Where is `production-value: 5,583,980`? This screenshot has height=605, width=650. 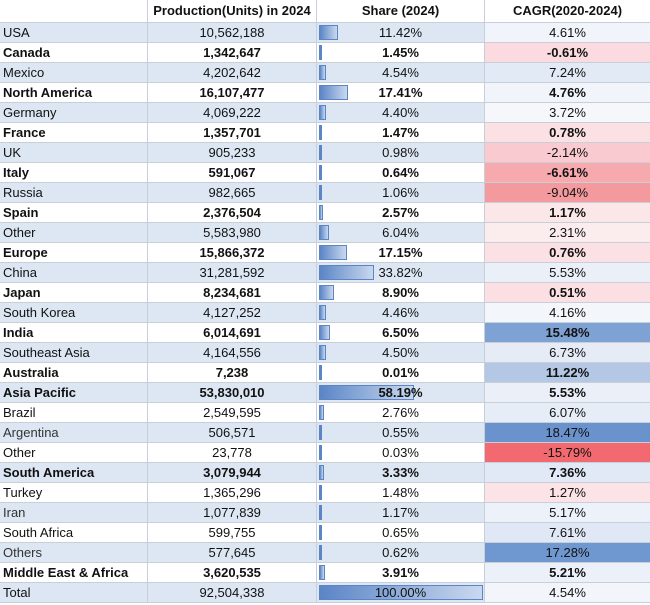 production-value: 5,583,980 is located at coordinates (232, 232).